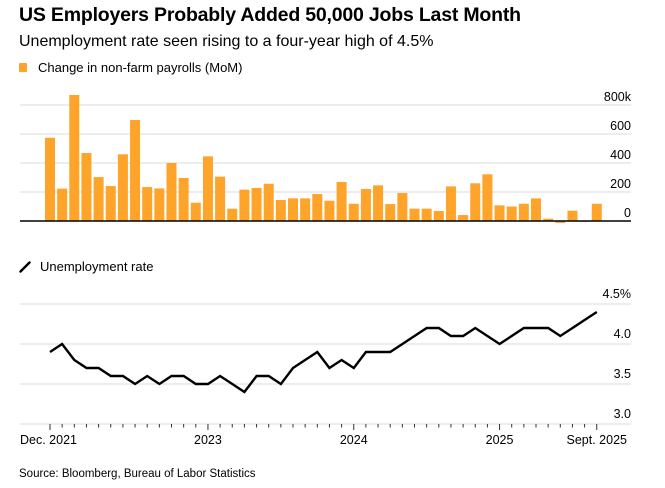  I want to click on bar-sep-2022, so click(159, 204).